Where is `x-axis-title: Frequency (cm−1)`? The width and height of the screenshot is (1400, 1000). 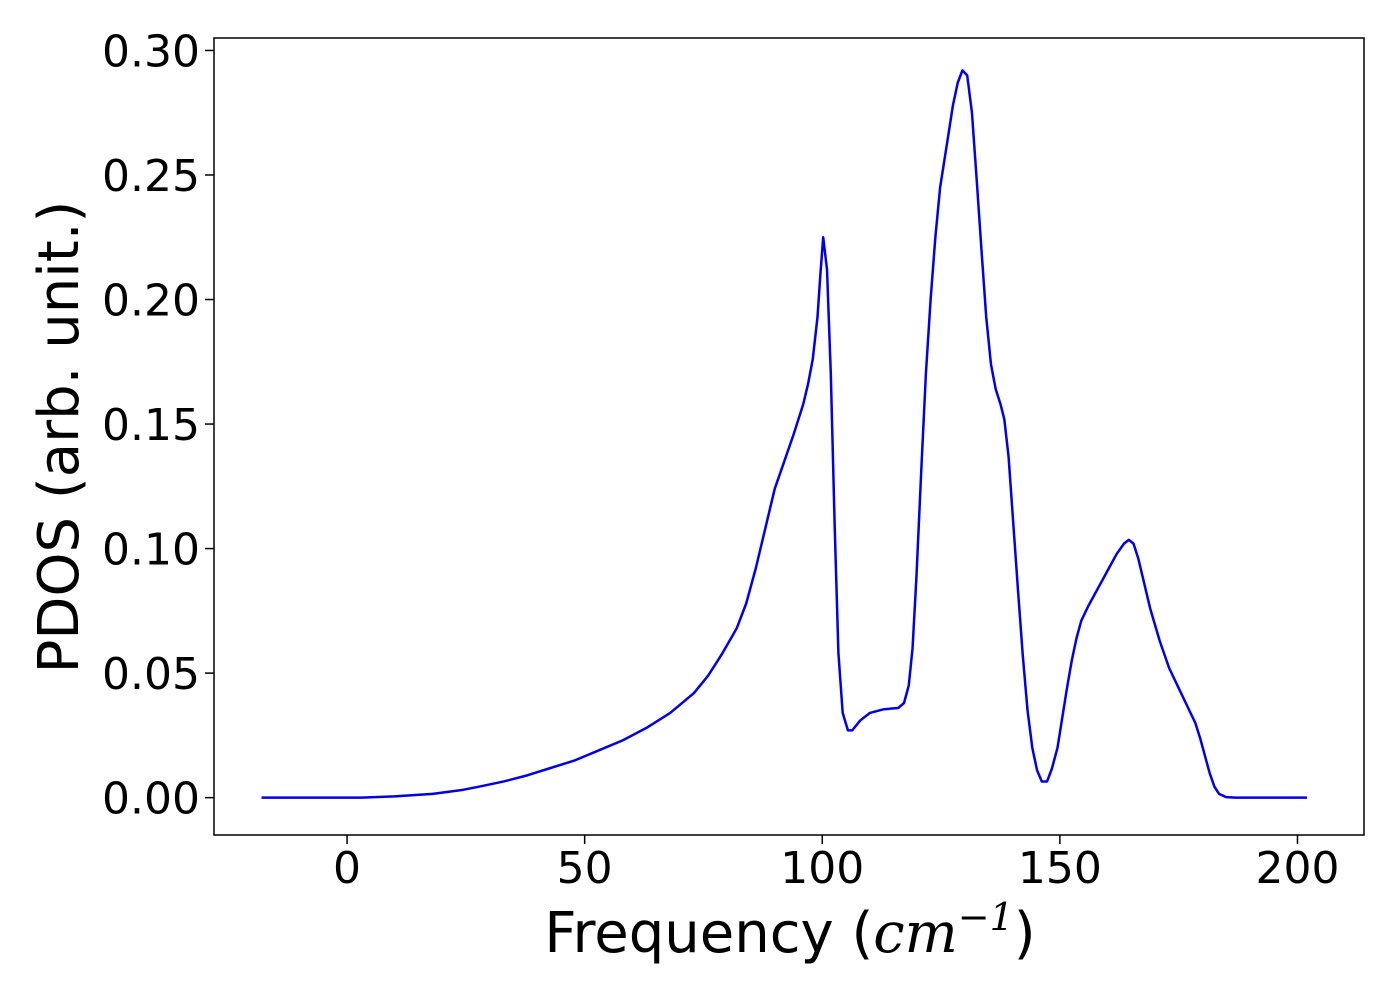 x-axis-title: Frequency (cm−1) is located at coordinates (789, 930).